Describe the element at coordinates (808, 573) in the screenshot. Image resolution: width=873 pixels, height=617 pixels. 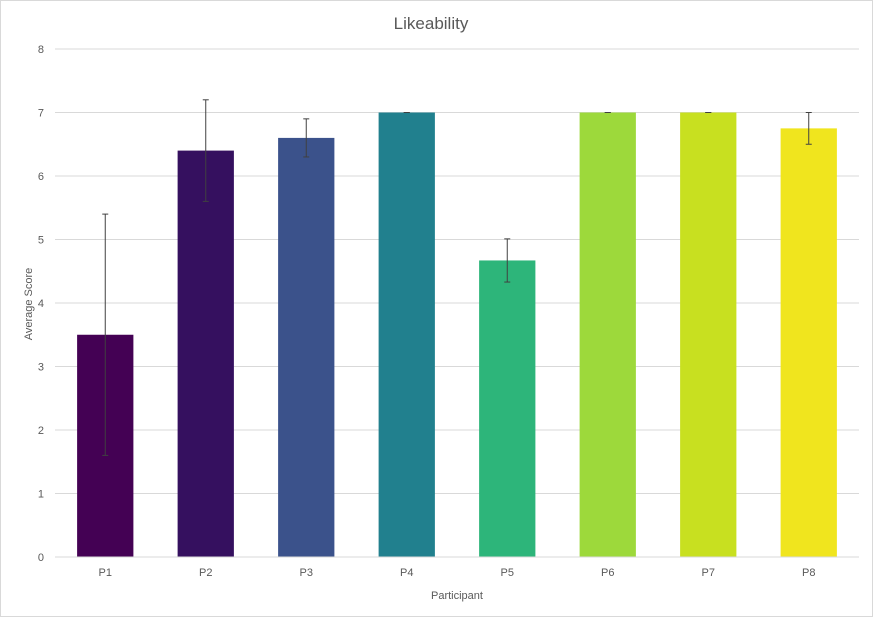
I see `x-tick-label: P8` at that location.